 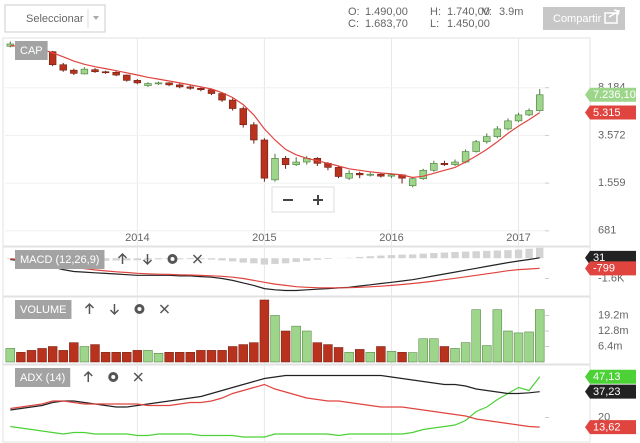 I want to click on x-tick-label: 2017, so click(x=518, y=238).